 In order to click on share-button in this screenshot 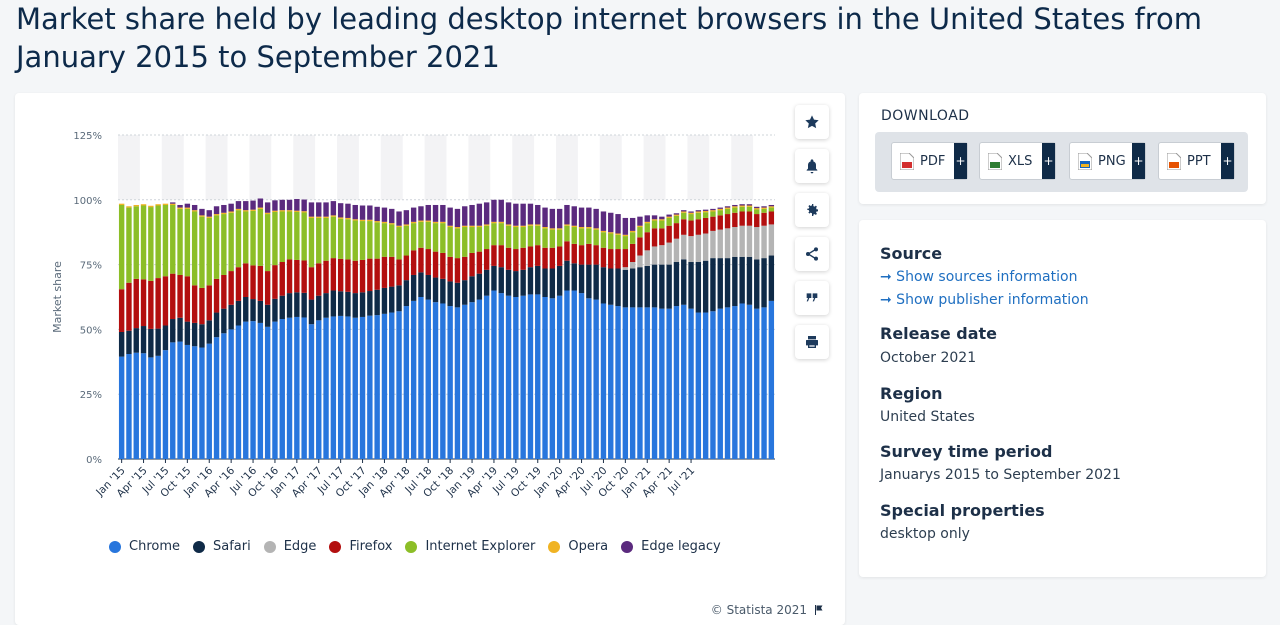, I will do `click(812, 254)`.